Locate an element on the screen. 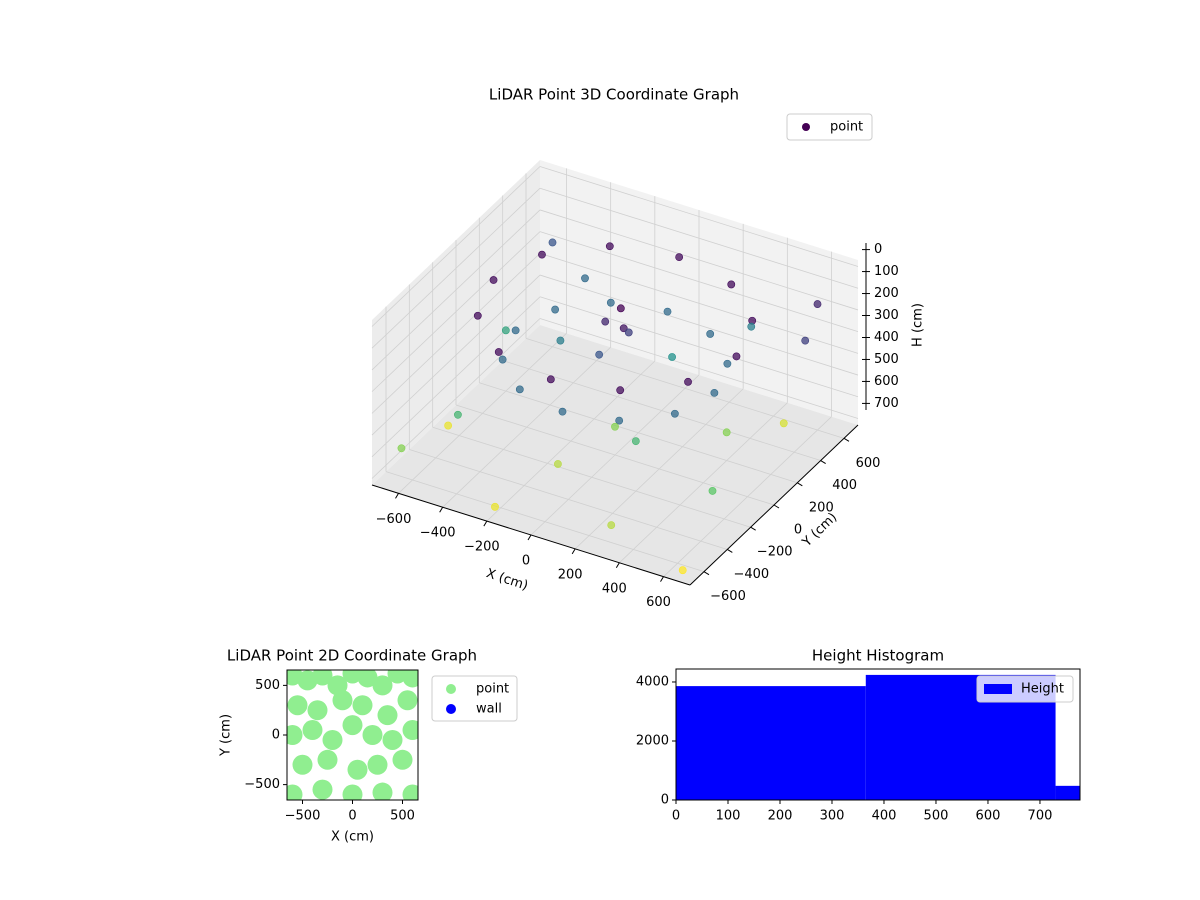 Image resolution: width=1200 pixels, height=900 pixels. x-tick-label: 300 is located at coordinates (832, 816).